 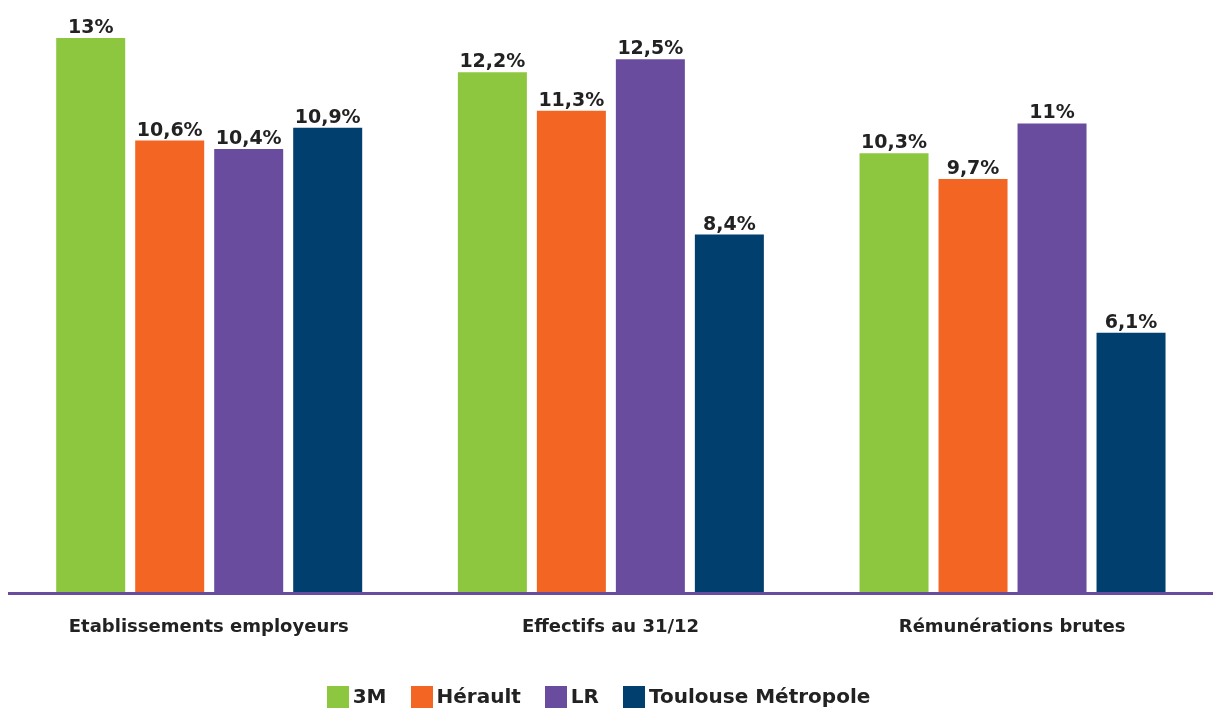 I want to click on x-tick-label: Effectifs au 31/12, so click(x=610, y=626).